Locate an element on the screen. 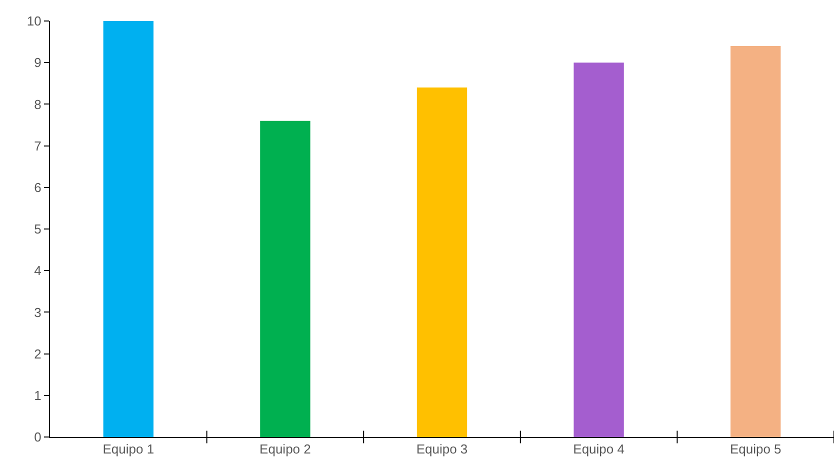 The image size is (838, 475). y-tick-label: 10 is located at coordinates (34, 21).